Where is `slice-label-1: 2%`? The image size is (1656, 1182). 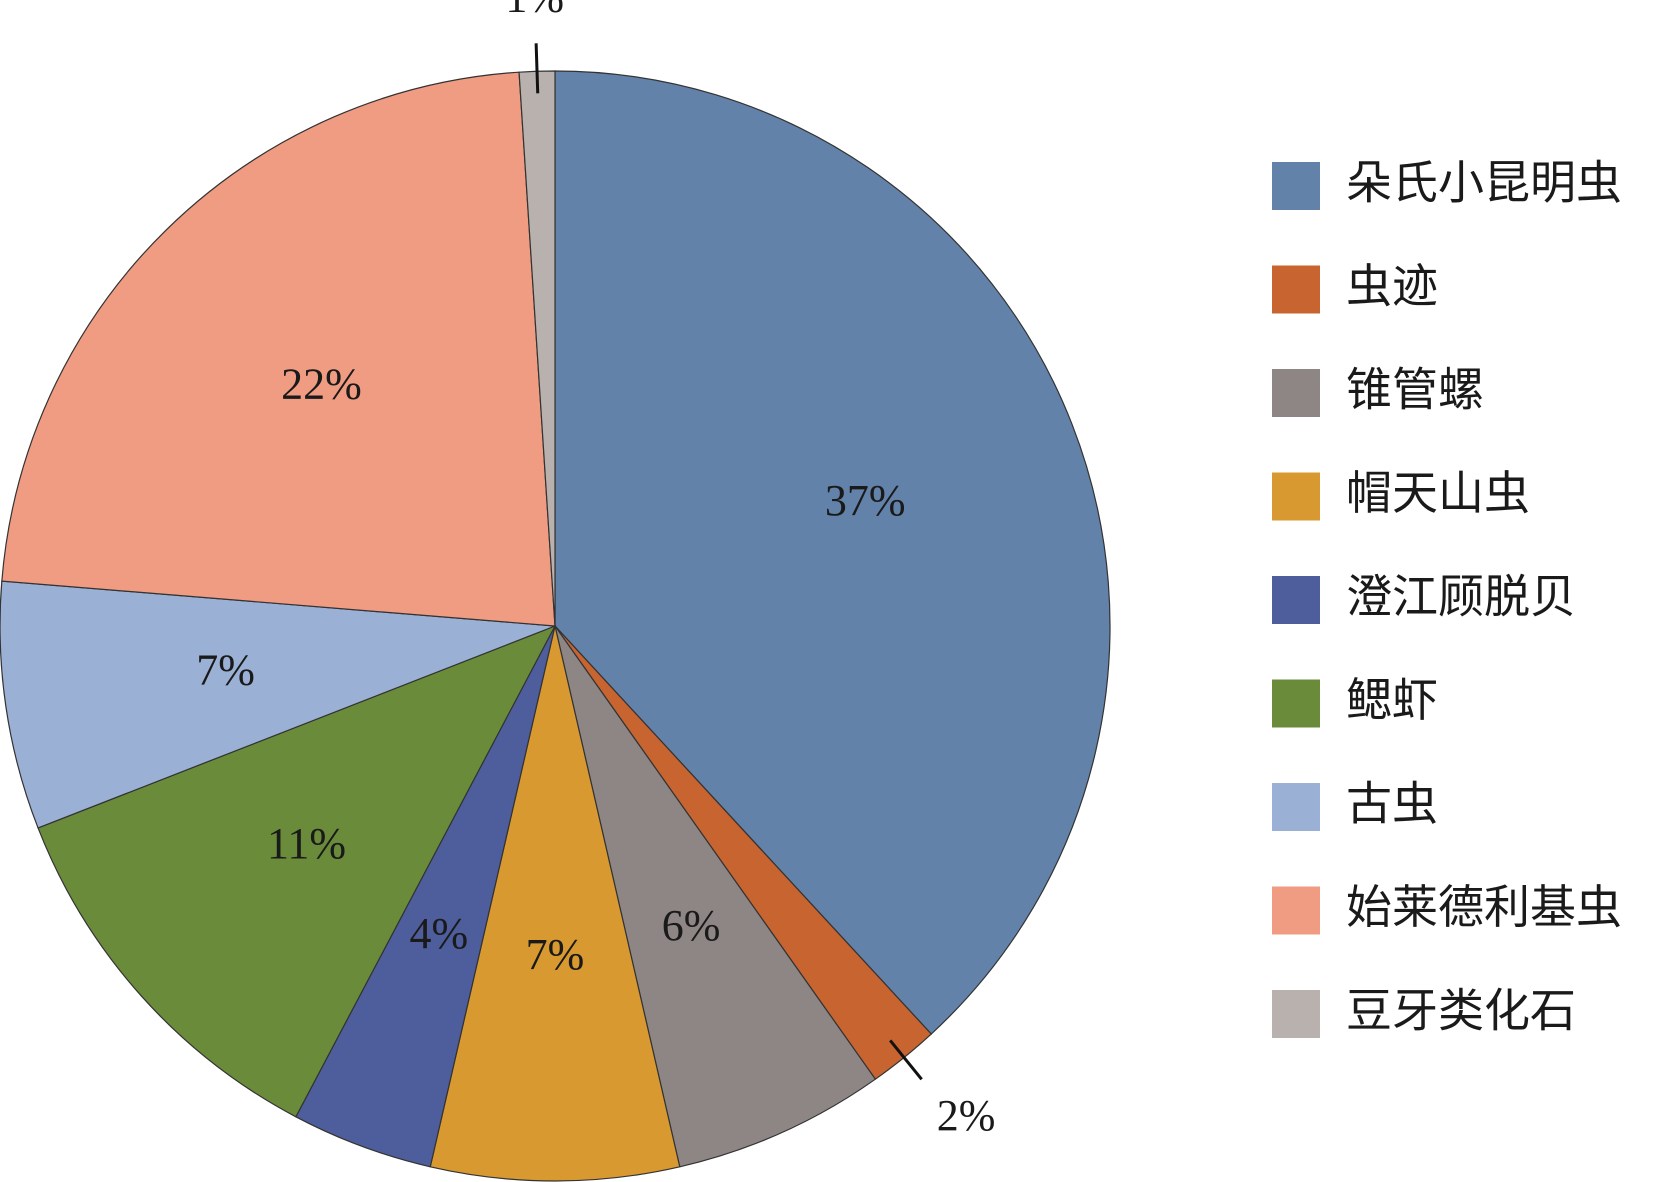
slice-label-1: 2% is located at coordinates (966, 1115).